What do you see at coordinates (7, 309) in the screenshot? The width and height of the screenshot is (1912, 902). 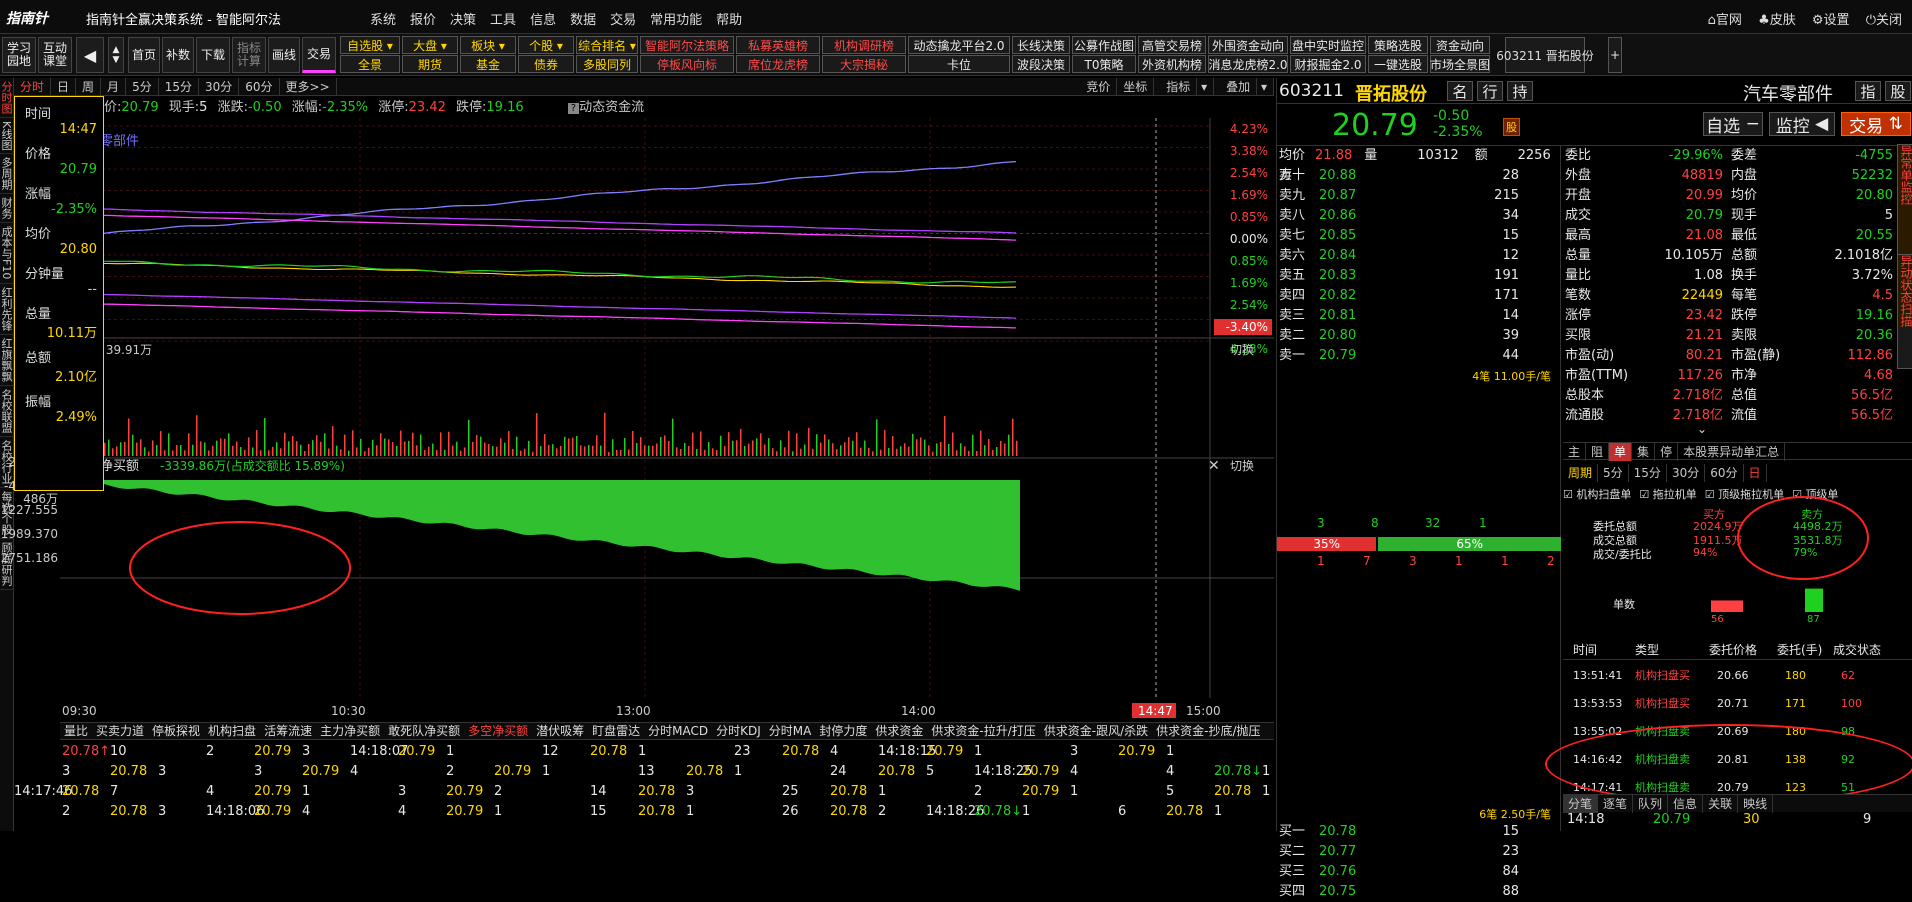 I see `left-nav-item: 红利先锋` at bounding box center [7, 309].